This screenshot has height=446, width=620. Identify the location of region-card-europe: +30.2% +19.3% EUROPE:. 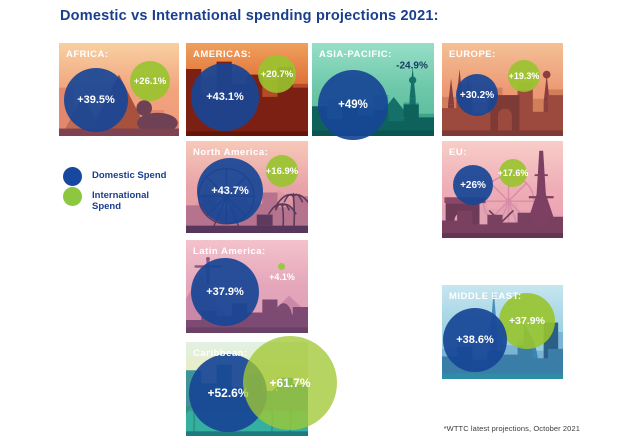
(502, 89).